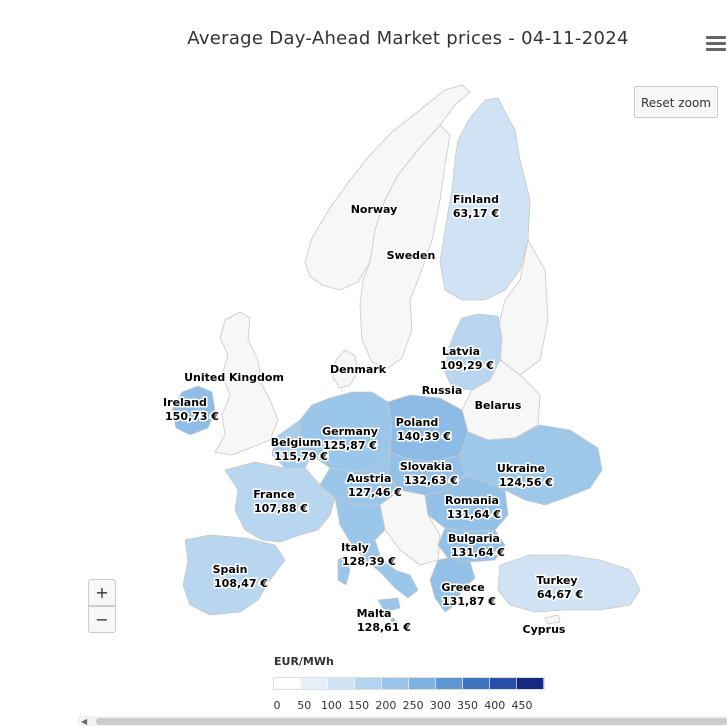  Describe the element at coordinates (556, 580) in the screenshot. I see `label-turkey: Turkey` at that location.